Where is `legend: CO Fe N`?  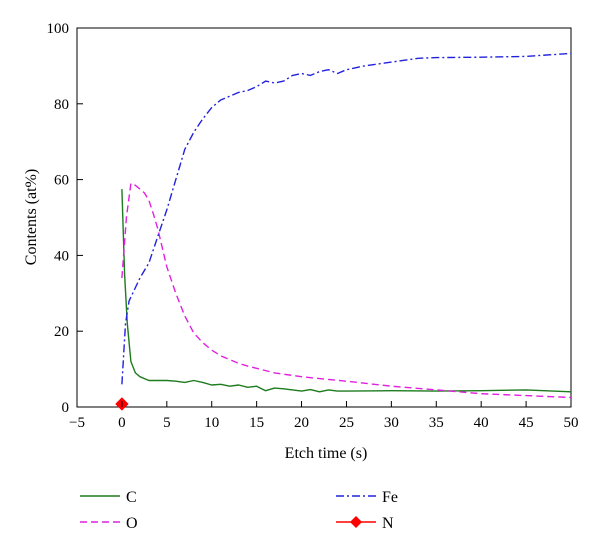 legend: CO Fe N is located at coordinates (239, 510).